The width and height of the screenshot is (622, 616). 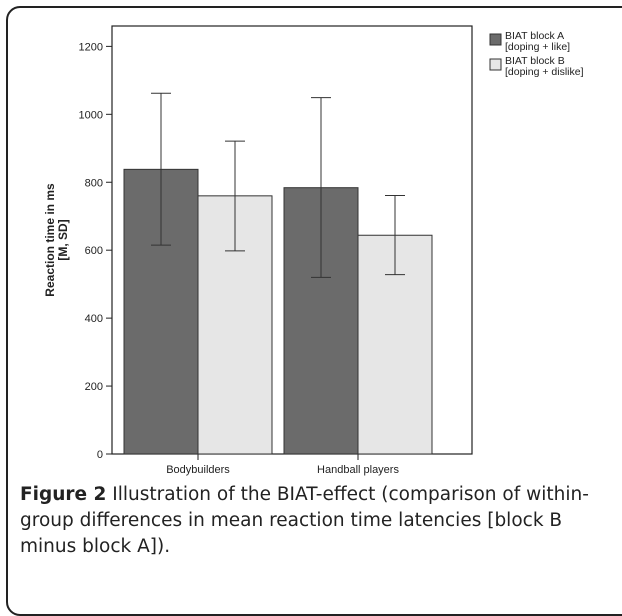 I want to click on x-tick-label: Bodybuilders, so click(x=198, y=470).